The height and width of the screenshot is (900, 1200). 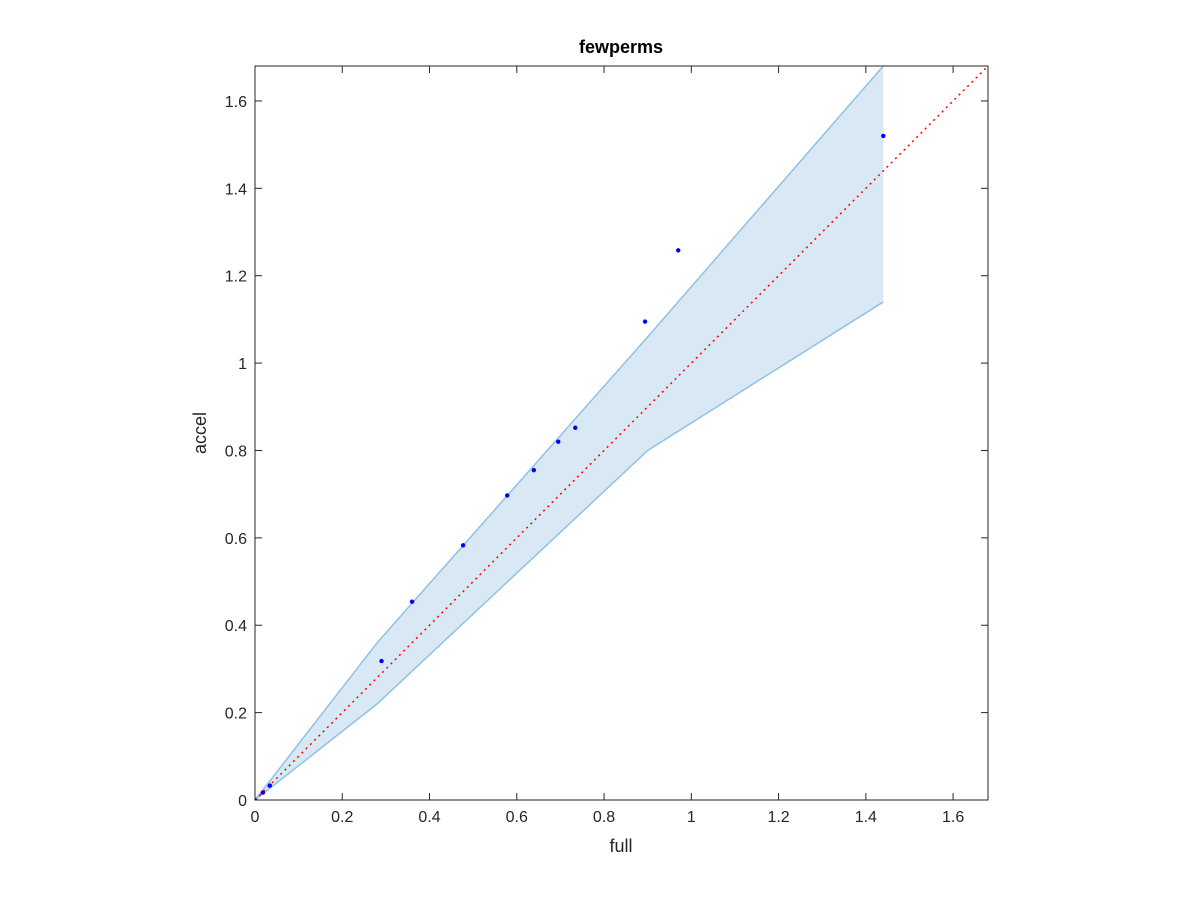 I want to click on y-axis-label: accel, so click(x=200, y=433).